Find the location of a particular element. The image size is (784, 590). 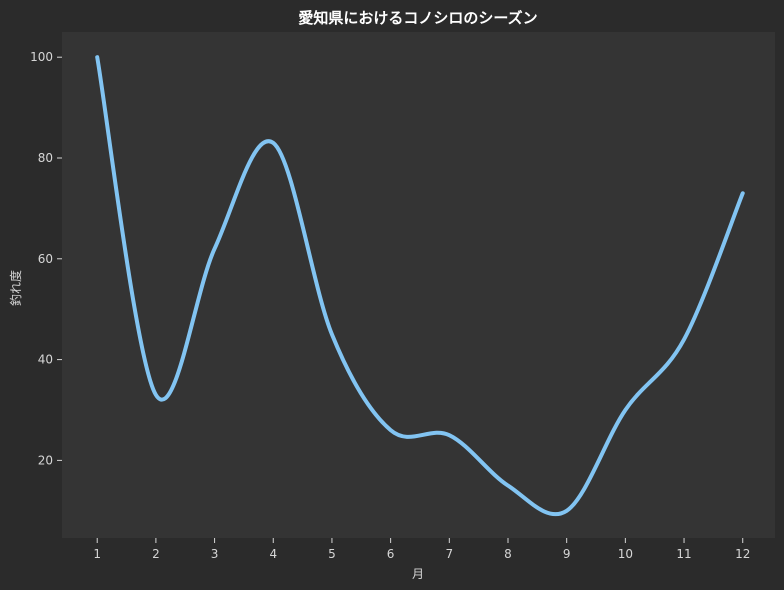

y-tick-label: 60 is located at coordinates (45, 259).